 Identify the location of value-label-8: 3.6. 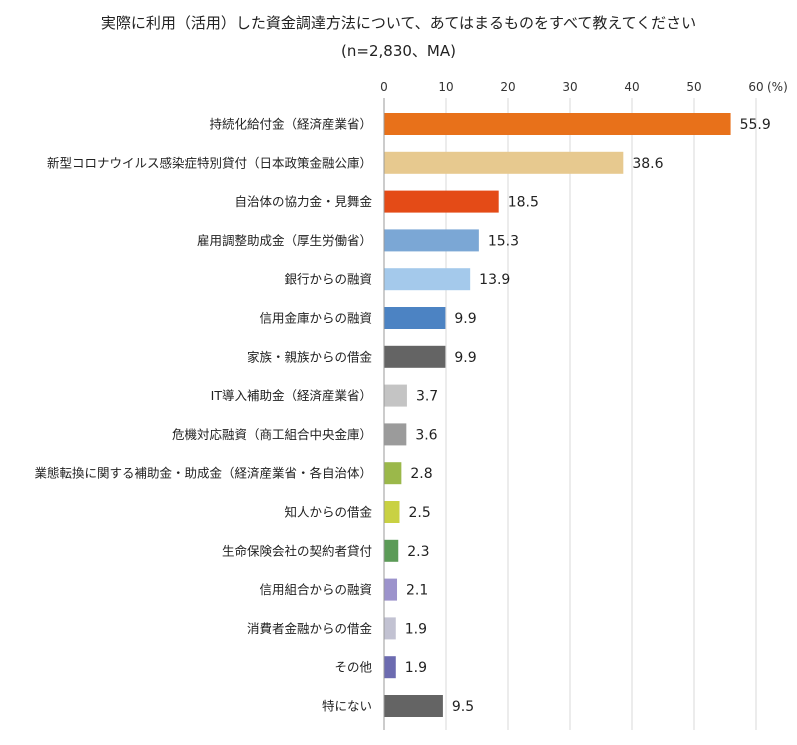
(426, 435).